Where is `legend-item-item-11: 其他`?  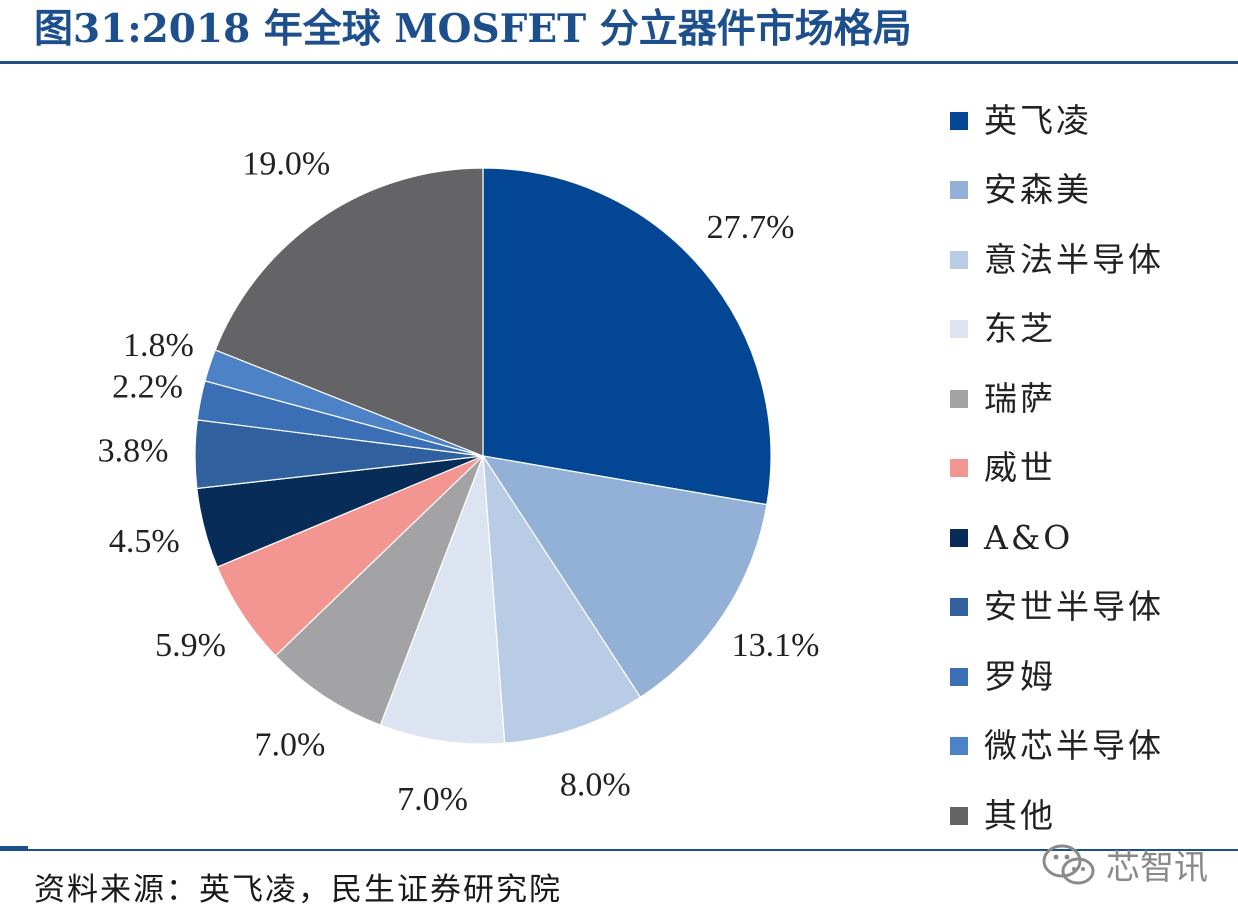
legend-item-item-11: 其他 is located at coordinates (1057, 816).